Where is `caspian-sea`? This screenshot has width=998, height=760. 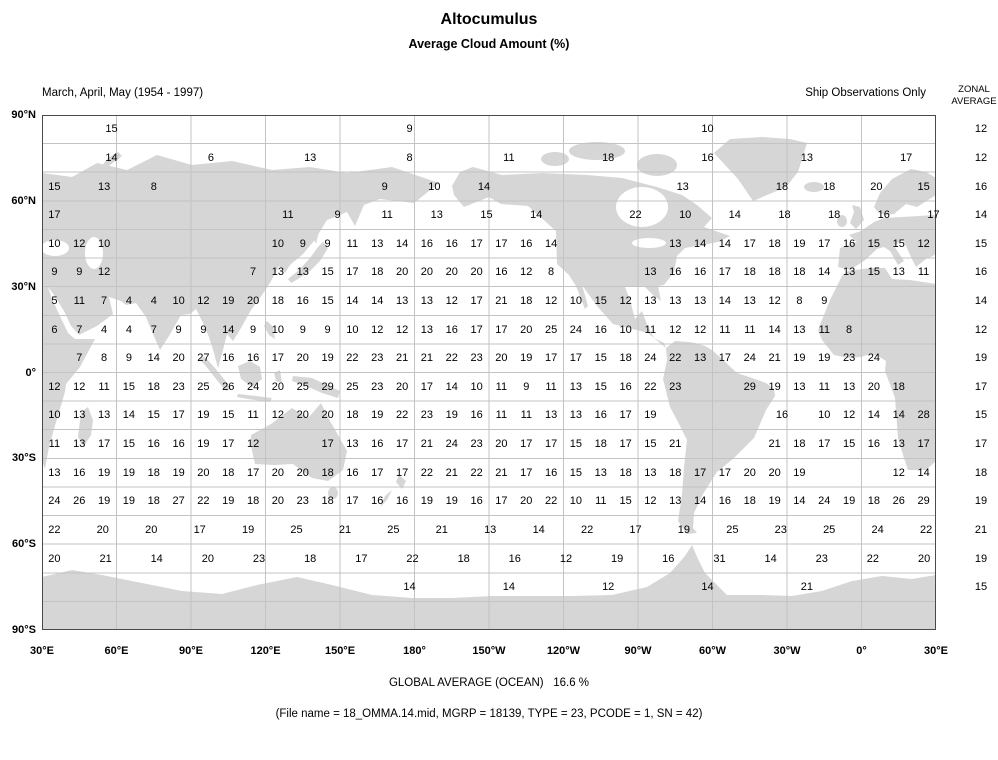 caspian-sea is located at coordinates (94, 253).